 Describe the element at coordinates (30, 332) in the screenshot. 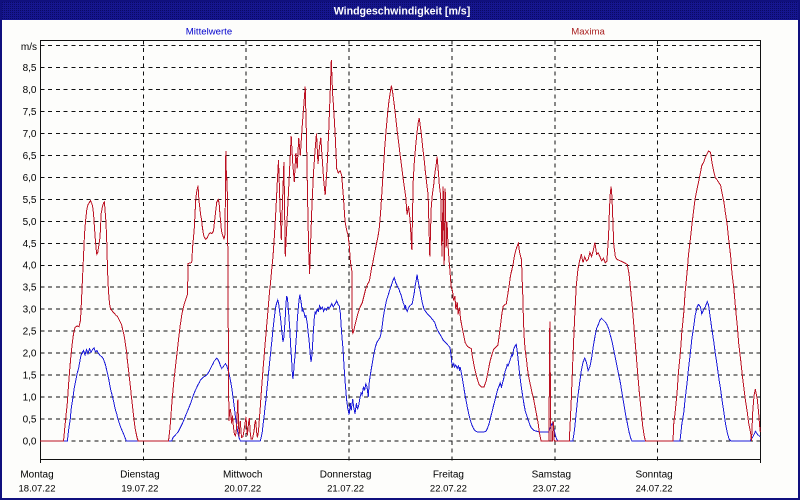

I see `svg-text: 2,5` at that location.